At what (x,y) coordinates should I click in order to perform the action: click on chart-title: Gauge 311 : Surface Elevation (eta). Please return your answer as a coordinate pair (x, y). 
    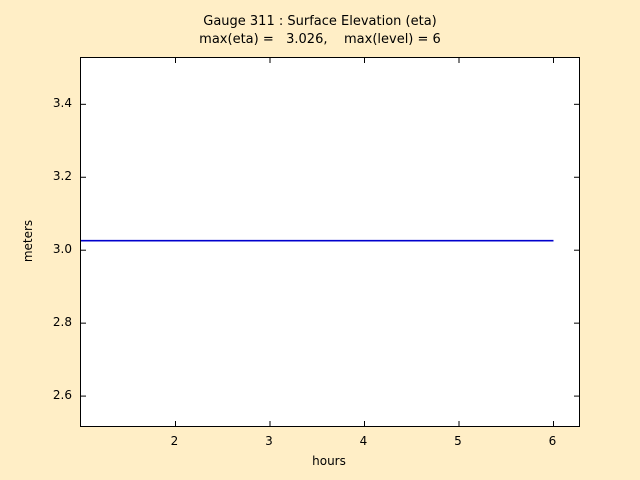
    Looking at the image, I should click on (320, 21).